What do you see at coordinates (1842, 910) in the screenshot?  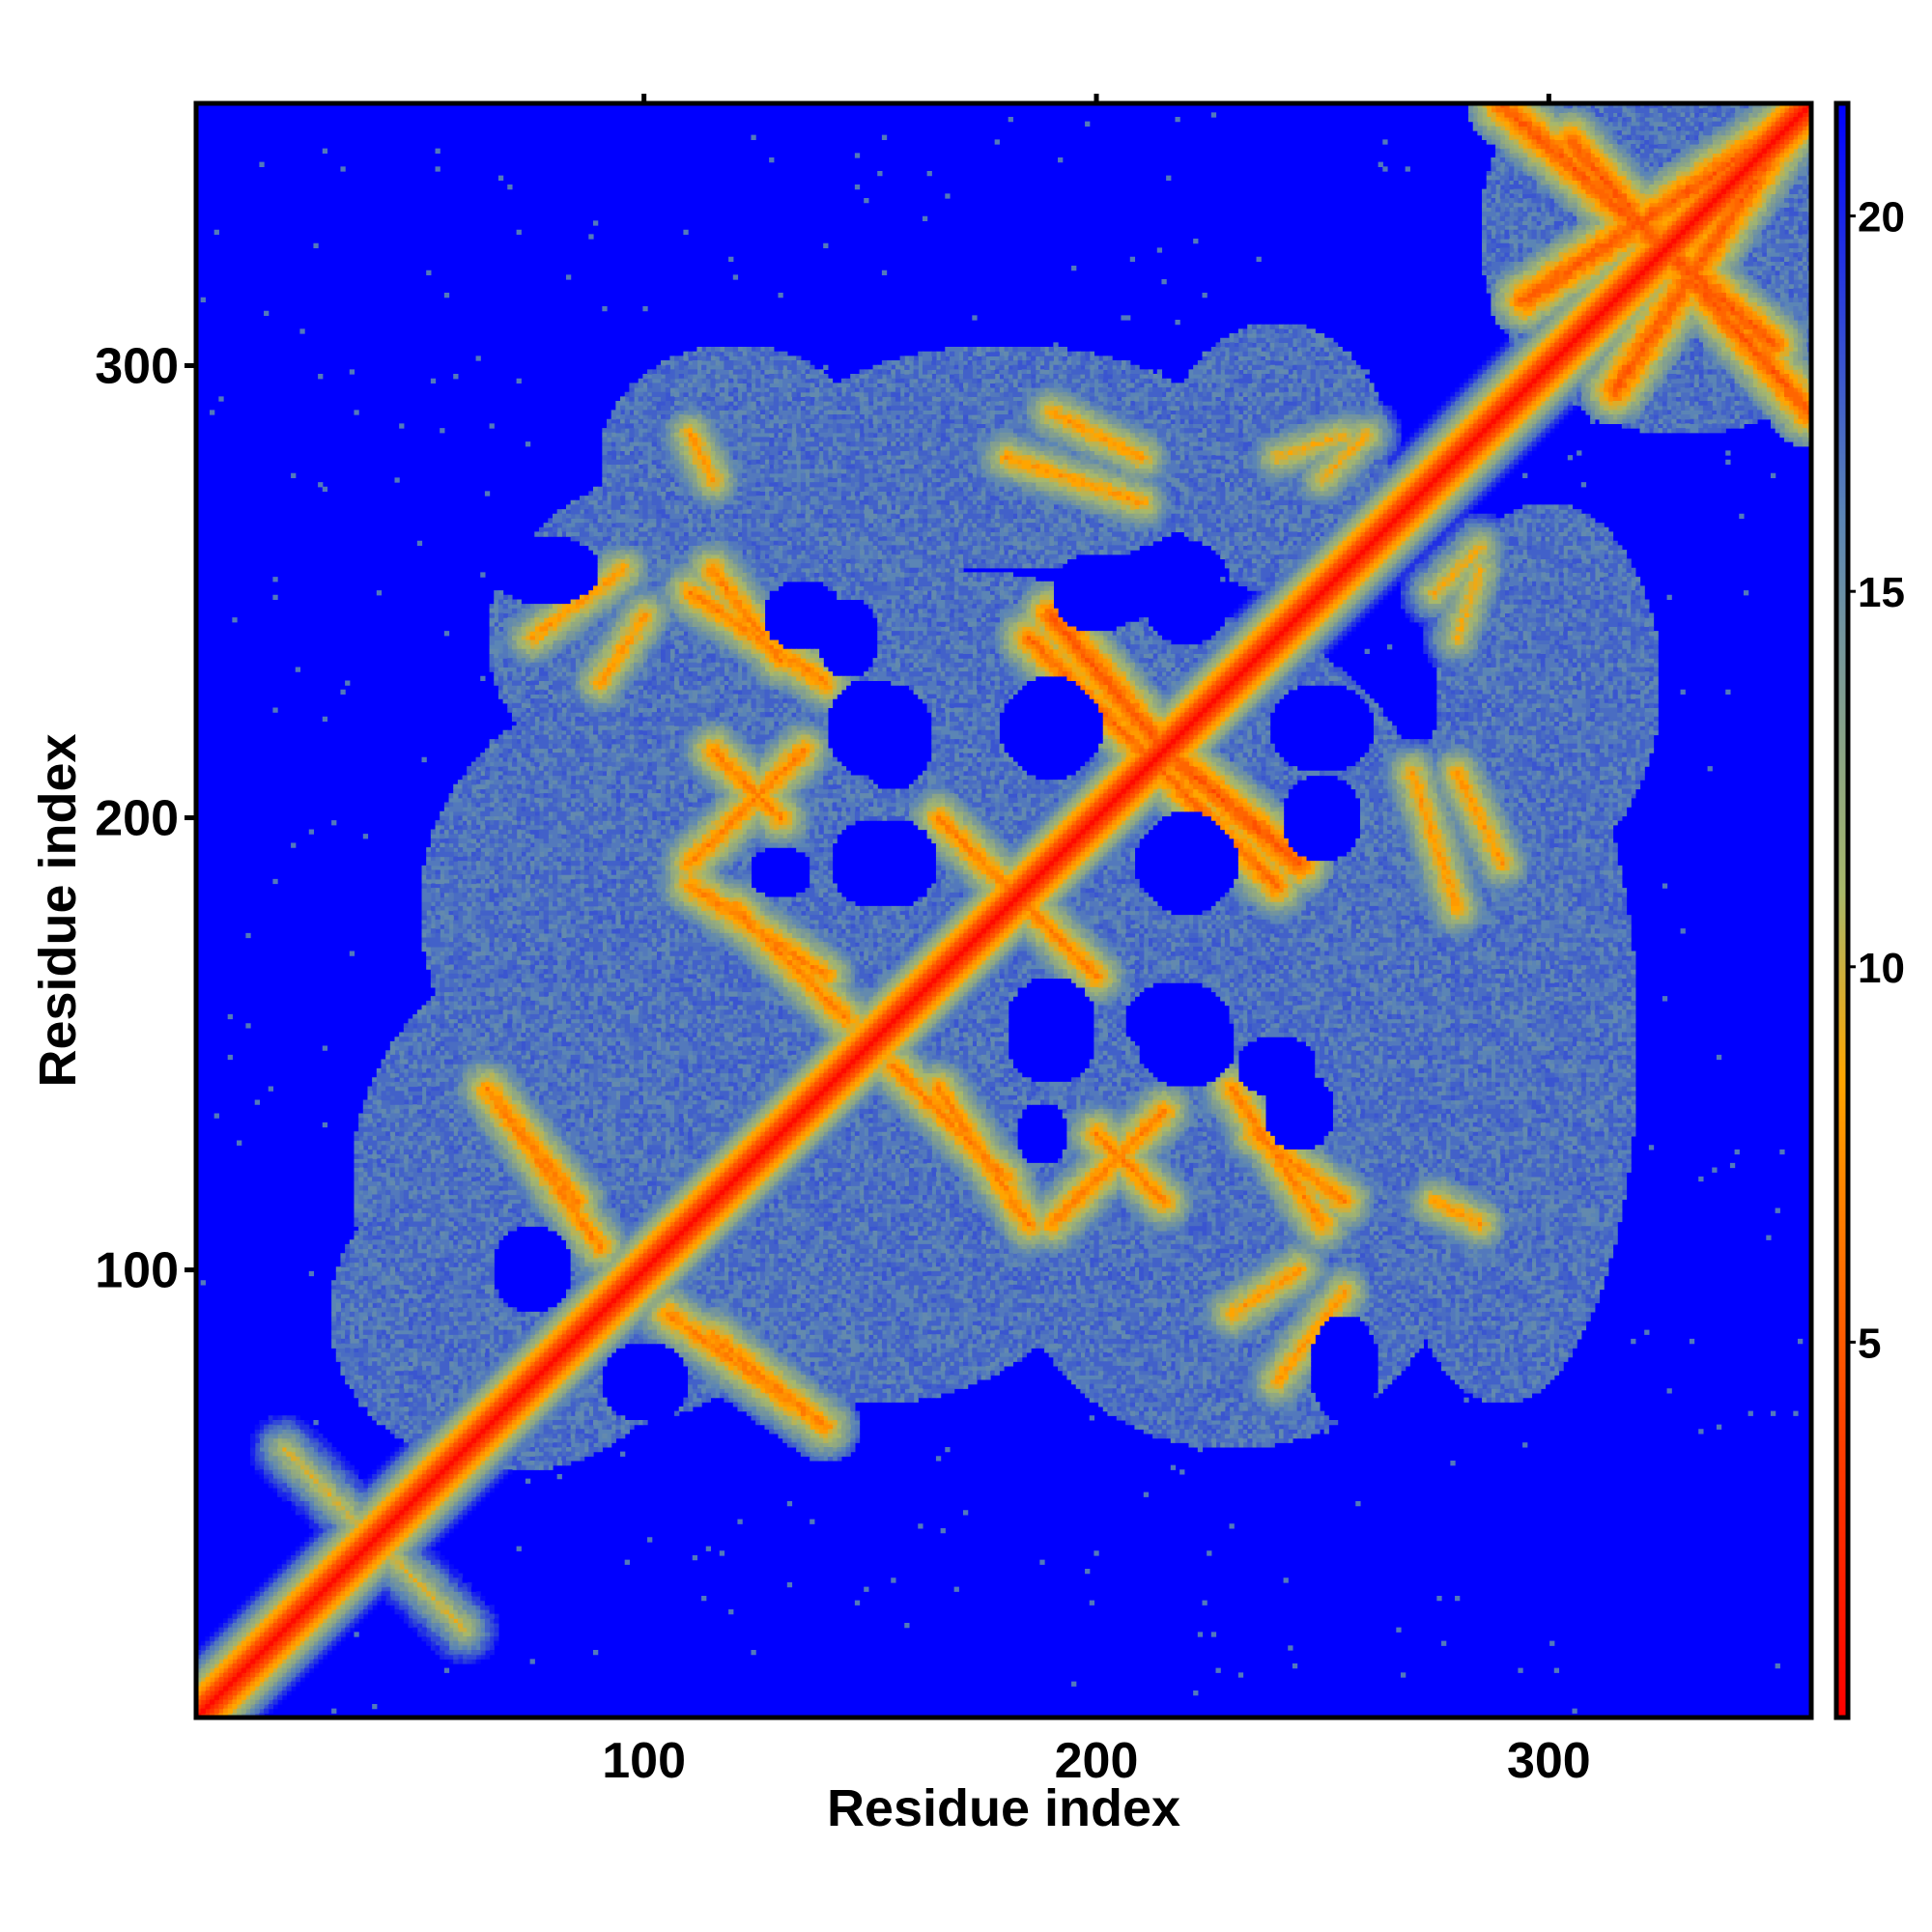 I see `colorbar` at bounding box center [1842, 910].